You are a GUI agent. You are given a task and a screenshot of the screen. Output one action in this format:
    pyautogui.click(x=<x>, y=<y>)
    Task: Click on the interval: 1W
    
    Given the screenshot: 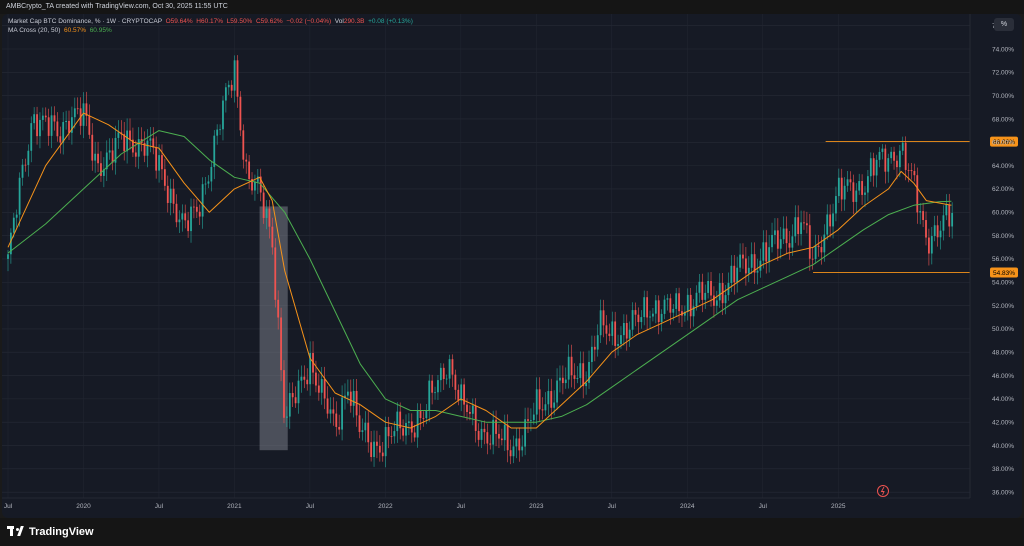 What is the action you would take?
    pyautogui.click(x=111, y=21)
    